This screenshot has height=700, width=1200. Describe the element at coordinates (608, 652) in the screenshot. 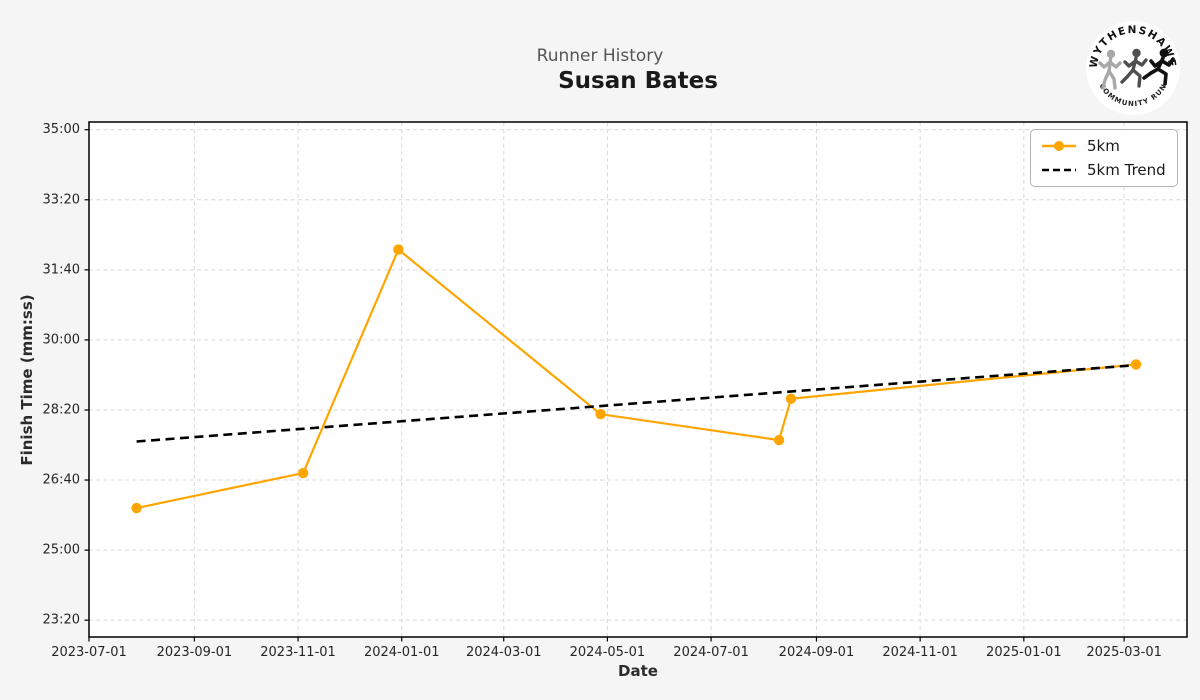

I see `x-tick-label: 2024-05-01` at that location.